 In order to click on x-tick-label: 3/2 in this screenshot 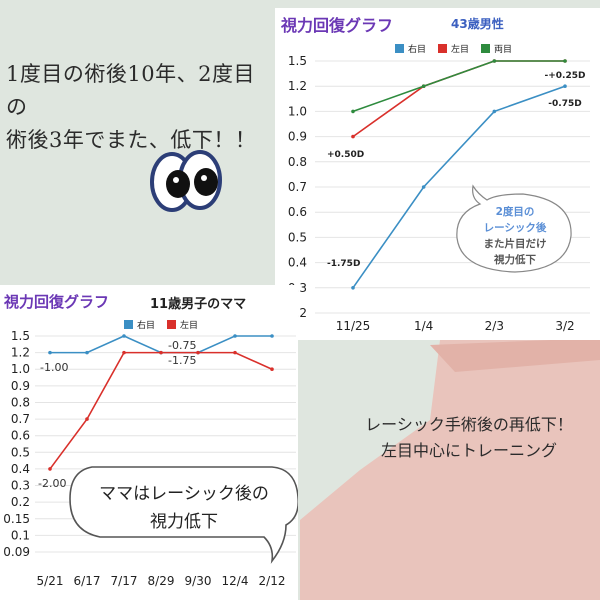, I will do `click(564, 326)`.